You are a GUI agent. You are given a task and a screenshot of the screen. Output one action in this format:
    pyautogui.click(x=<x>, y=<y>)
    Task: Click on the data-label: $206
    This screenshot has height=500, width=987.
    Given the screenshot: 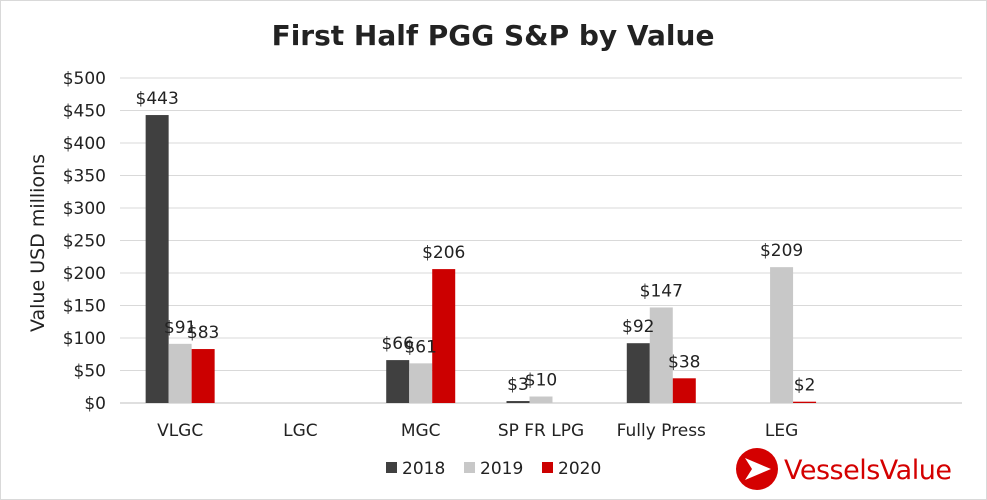 What is the action you would take?
    pyautogui.click(x=443, y=253)
    